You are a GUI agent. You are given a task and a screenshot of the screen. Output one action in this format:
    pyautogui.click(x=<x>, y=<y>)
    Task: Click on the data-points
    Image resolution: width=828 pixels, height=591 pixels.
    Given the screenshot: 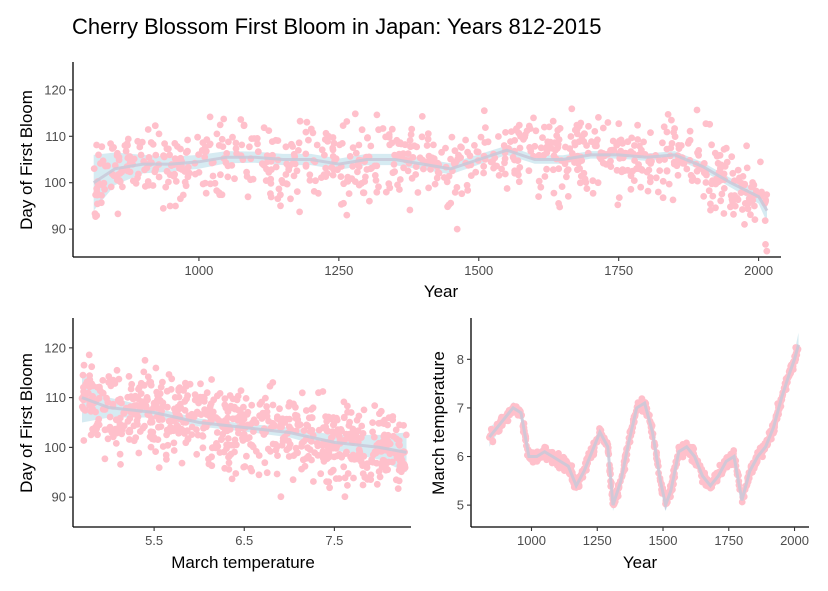 What is the action you would take?
    pyautogui.click(x=244, y=426)
    